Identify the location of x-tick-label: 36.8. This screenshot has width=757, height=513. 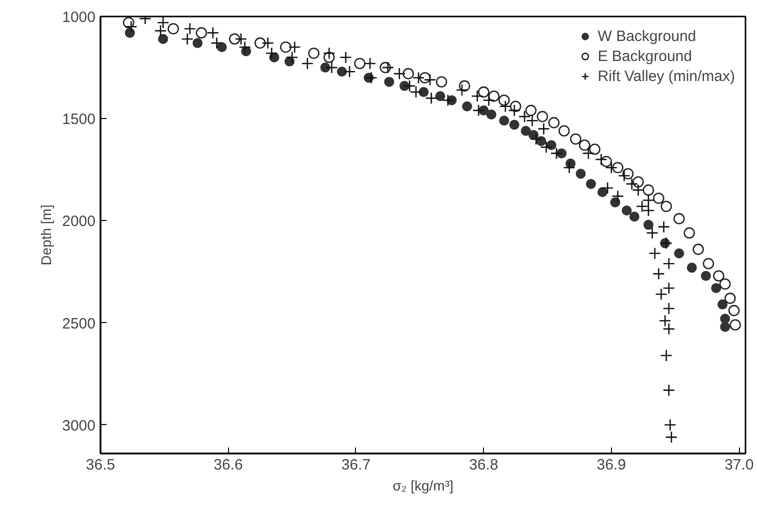
(483, 465).